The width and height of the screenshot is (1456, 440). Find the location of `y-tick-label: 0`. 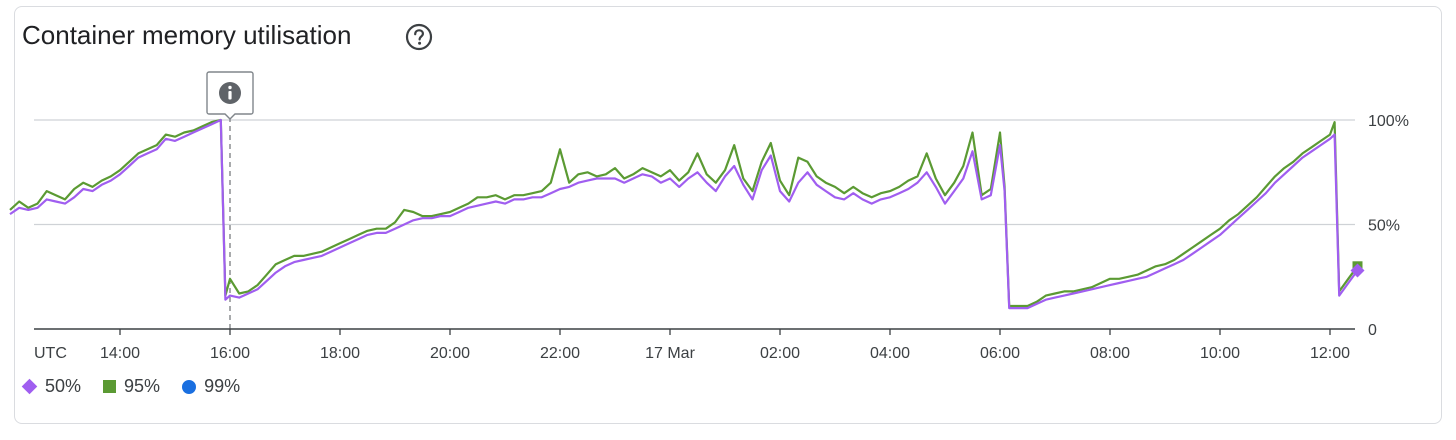

y-tick-label: 0 is located at coordinates (1372, 330).